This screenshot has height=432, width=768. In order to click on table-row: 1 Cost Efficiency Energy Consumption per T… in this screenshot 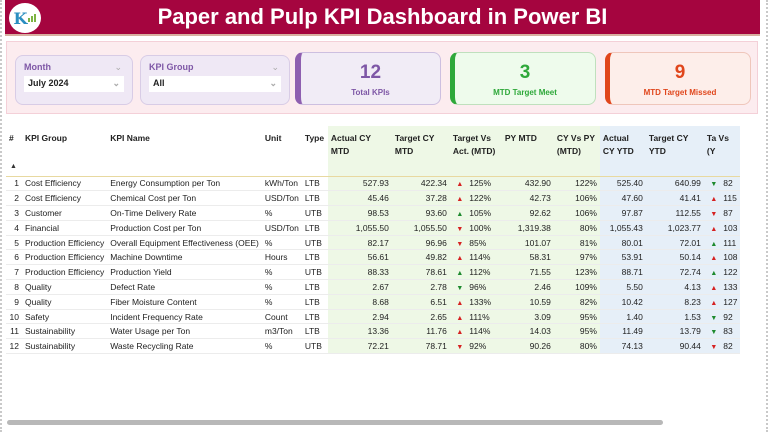, I will do `click(373, 183)`.